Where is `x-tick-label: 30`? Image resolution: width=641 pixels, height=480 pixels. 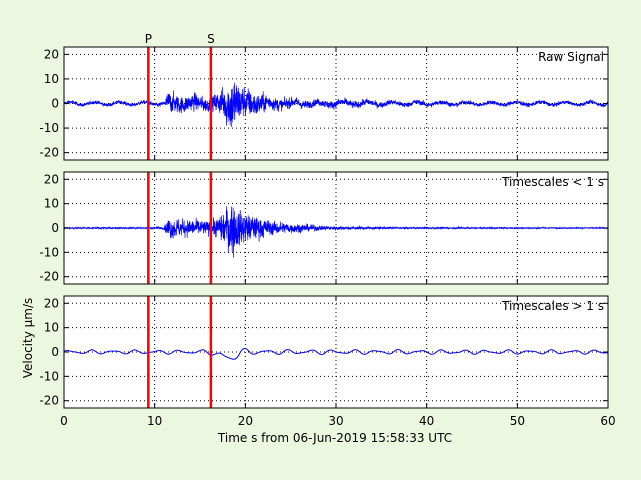 x-tick-label: 30 is located at coordinates (335, 421).